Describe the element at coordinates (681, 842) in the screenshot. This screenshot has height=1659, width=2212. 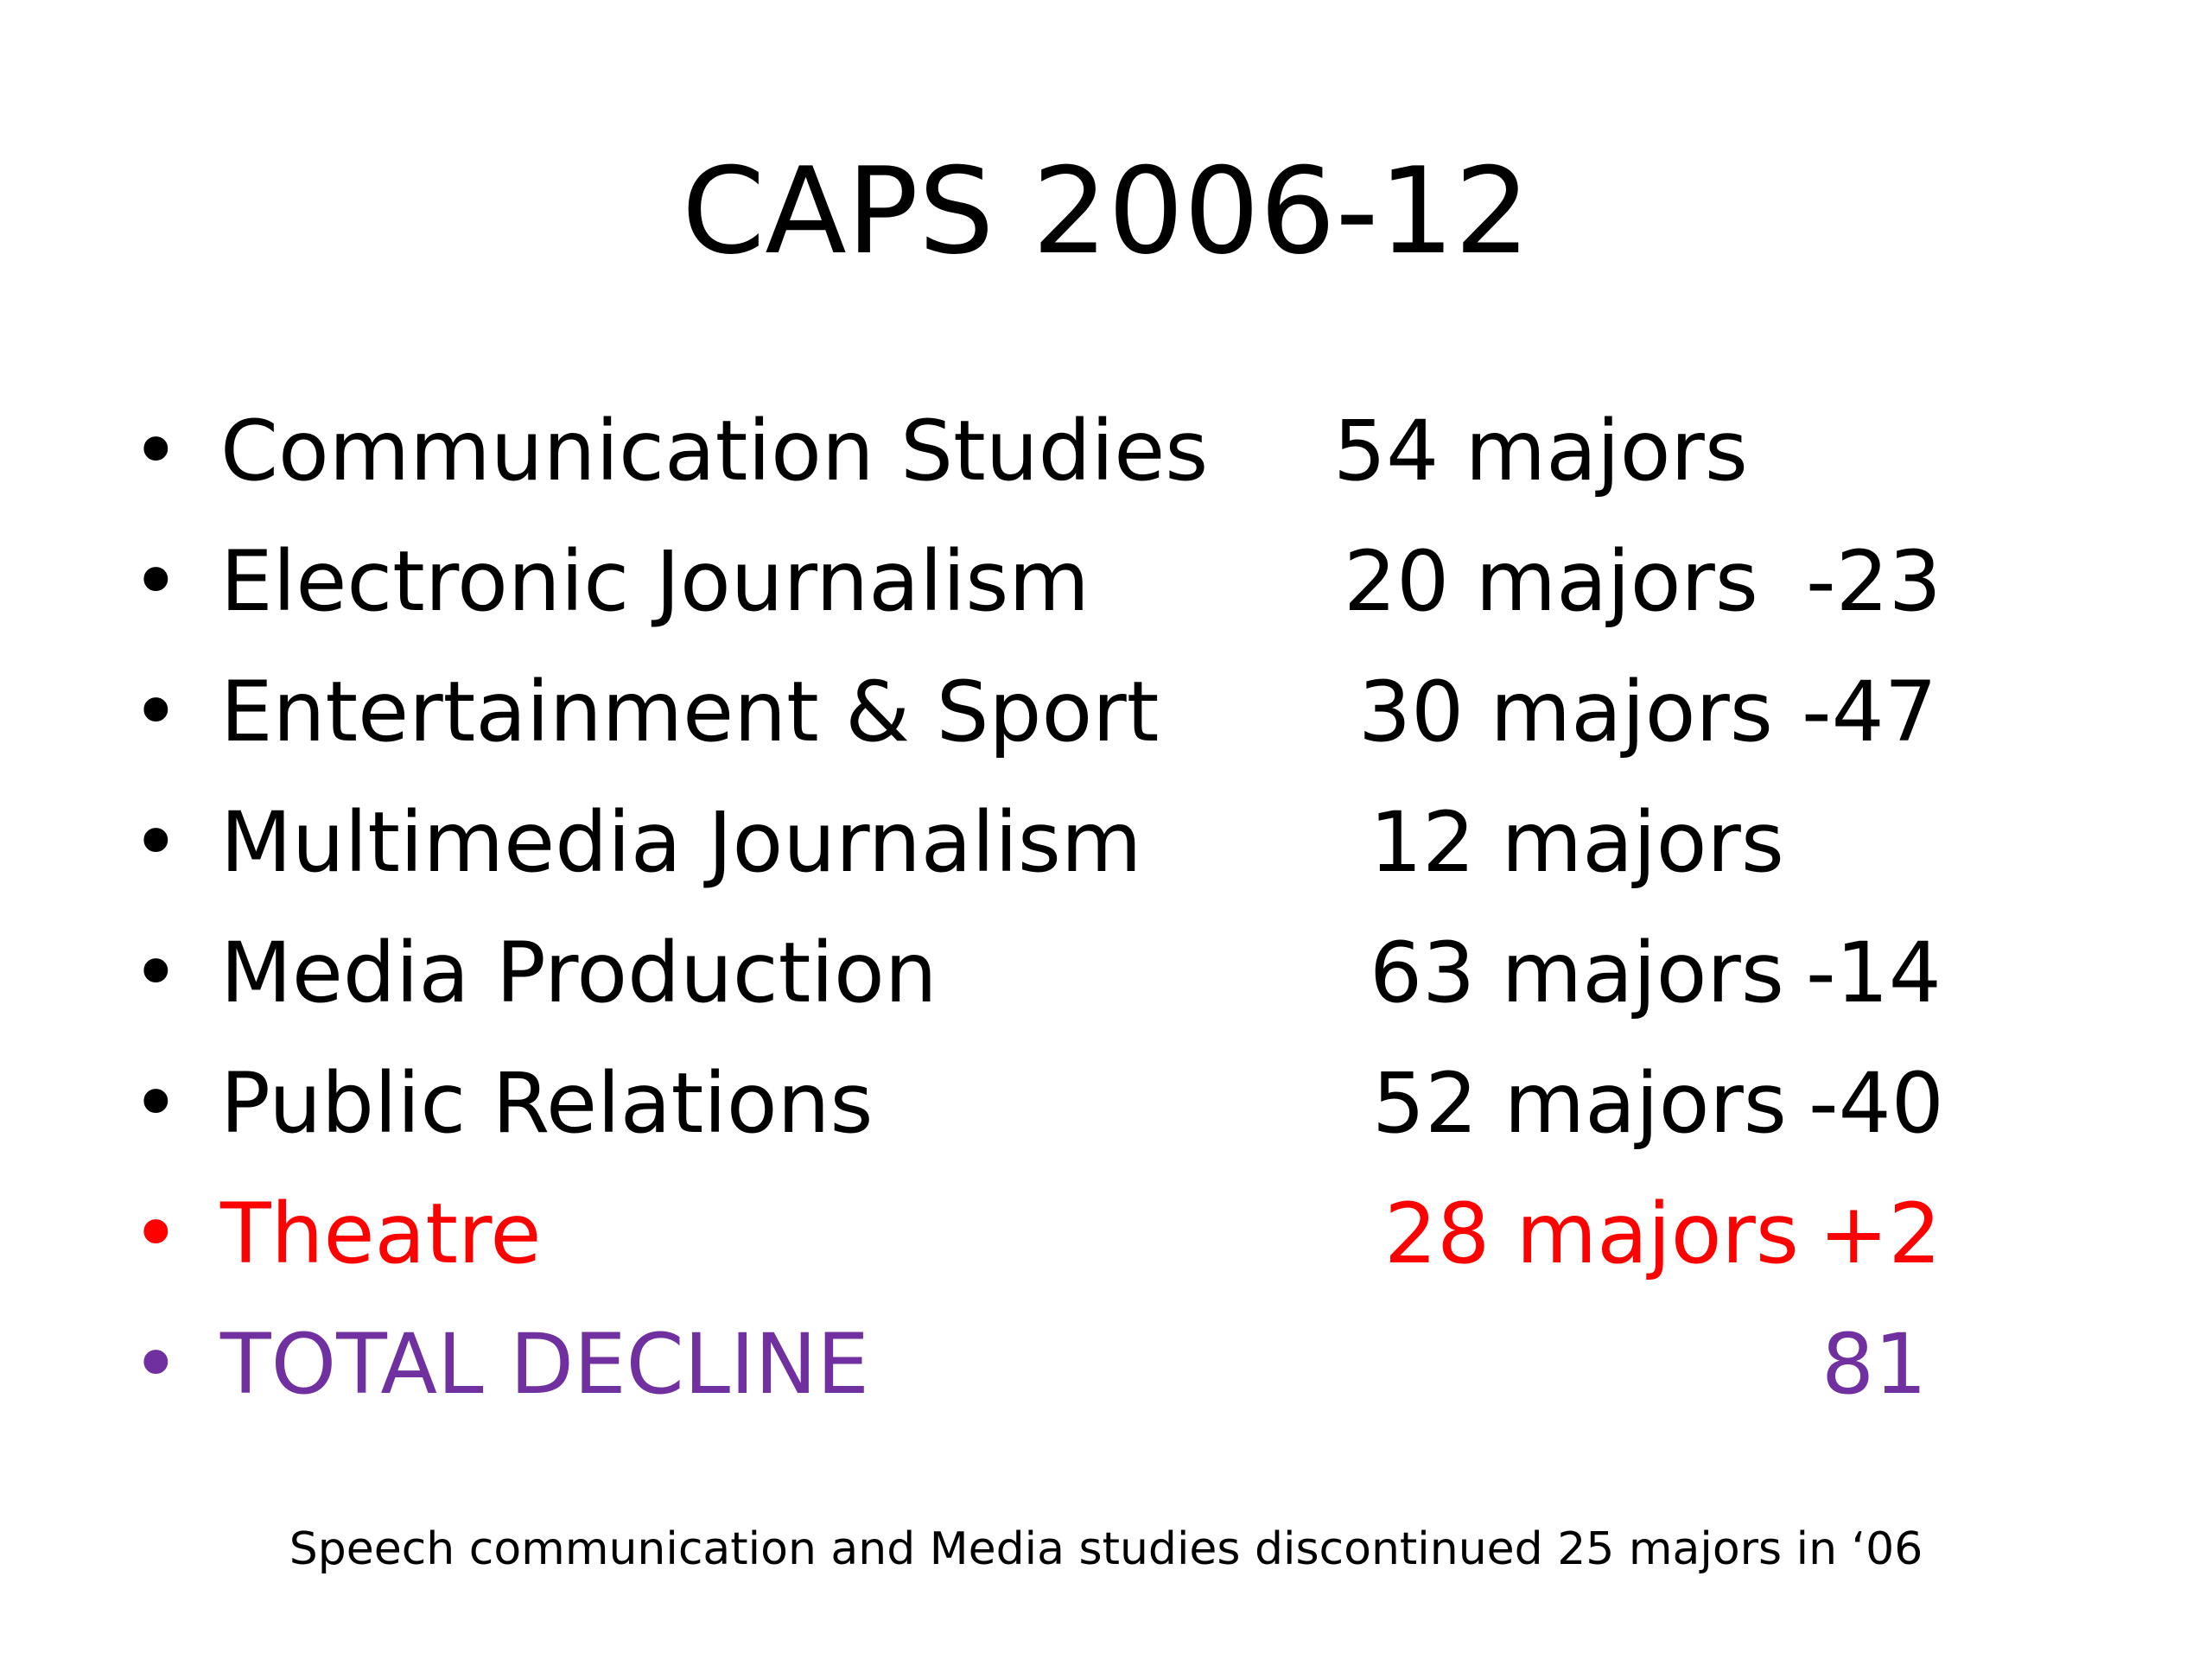
I see `program-name: Multimedia Journalism` at that location.